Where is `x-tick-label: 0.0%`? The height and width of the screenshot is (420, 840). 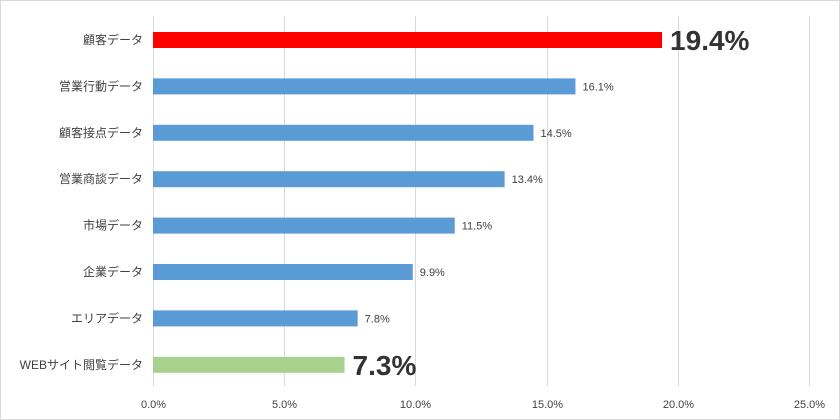 x-tick-label: 0.0% is located at coordinates (153, 405).